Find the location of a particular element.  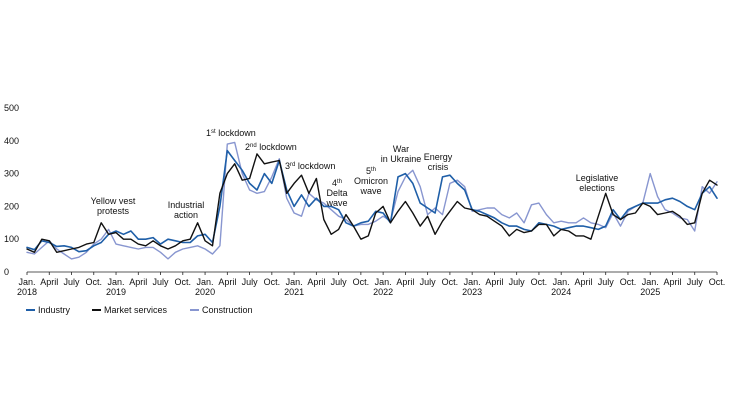

annotation-text: 3rd lockdown is located at coordinates (310, 166).